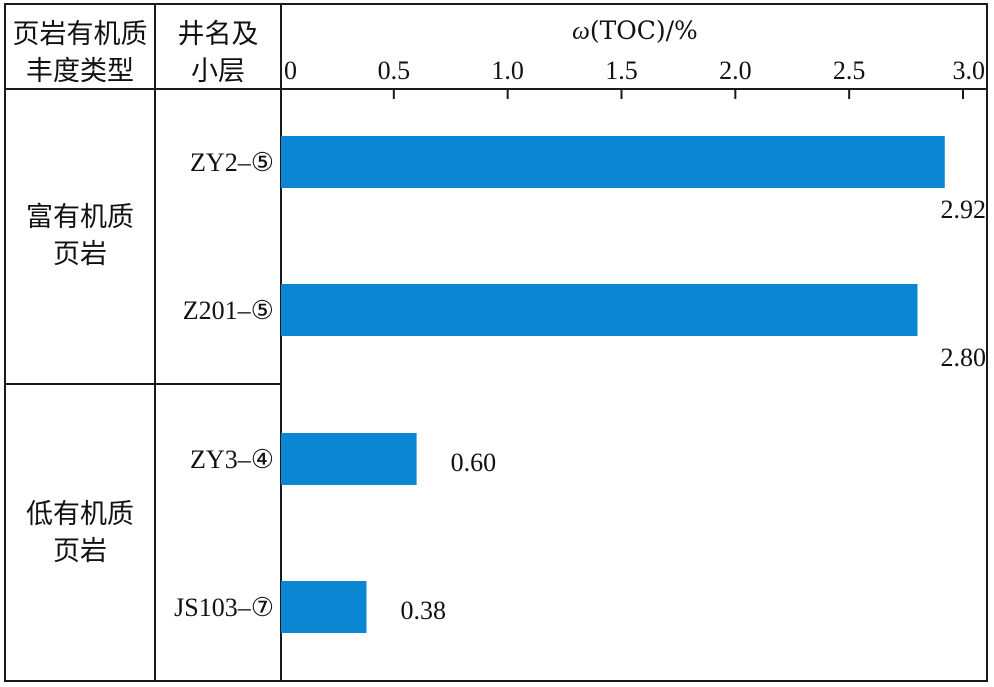 This screenshot has width=994, height=687. I want to click on data-label: 0.60, so click(474, 462).